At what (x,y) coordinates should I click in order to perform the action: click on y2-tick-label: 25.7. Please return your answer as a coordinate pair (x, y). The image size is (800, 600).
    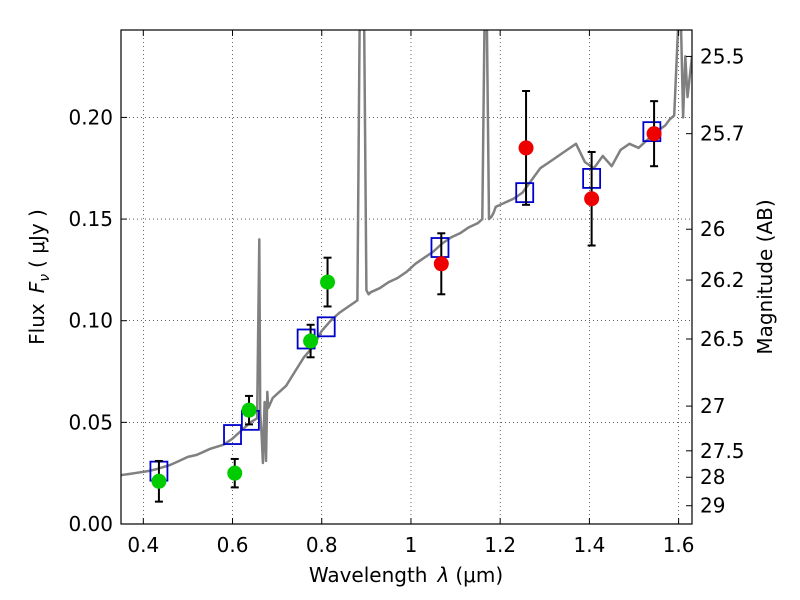
    Looking at the image, I should click on (722, 134).